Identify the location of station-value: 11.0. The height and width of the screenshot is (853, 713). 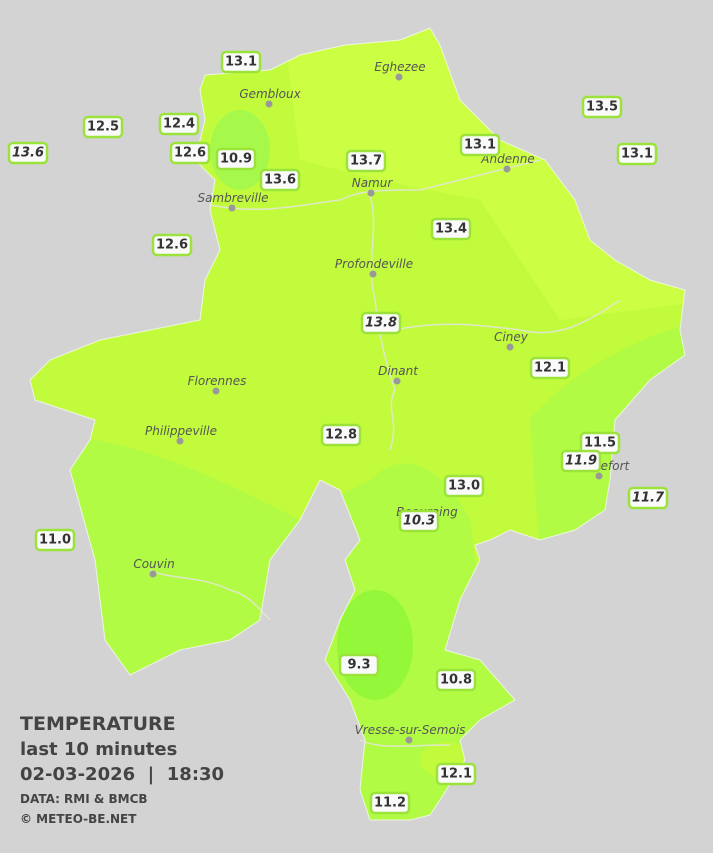
(55, 540).